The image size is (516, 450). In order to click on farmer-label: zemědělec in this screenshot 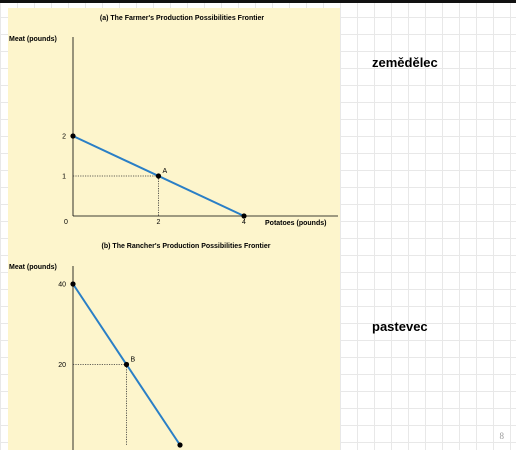, I will do `click(405, 62)`.